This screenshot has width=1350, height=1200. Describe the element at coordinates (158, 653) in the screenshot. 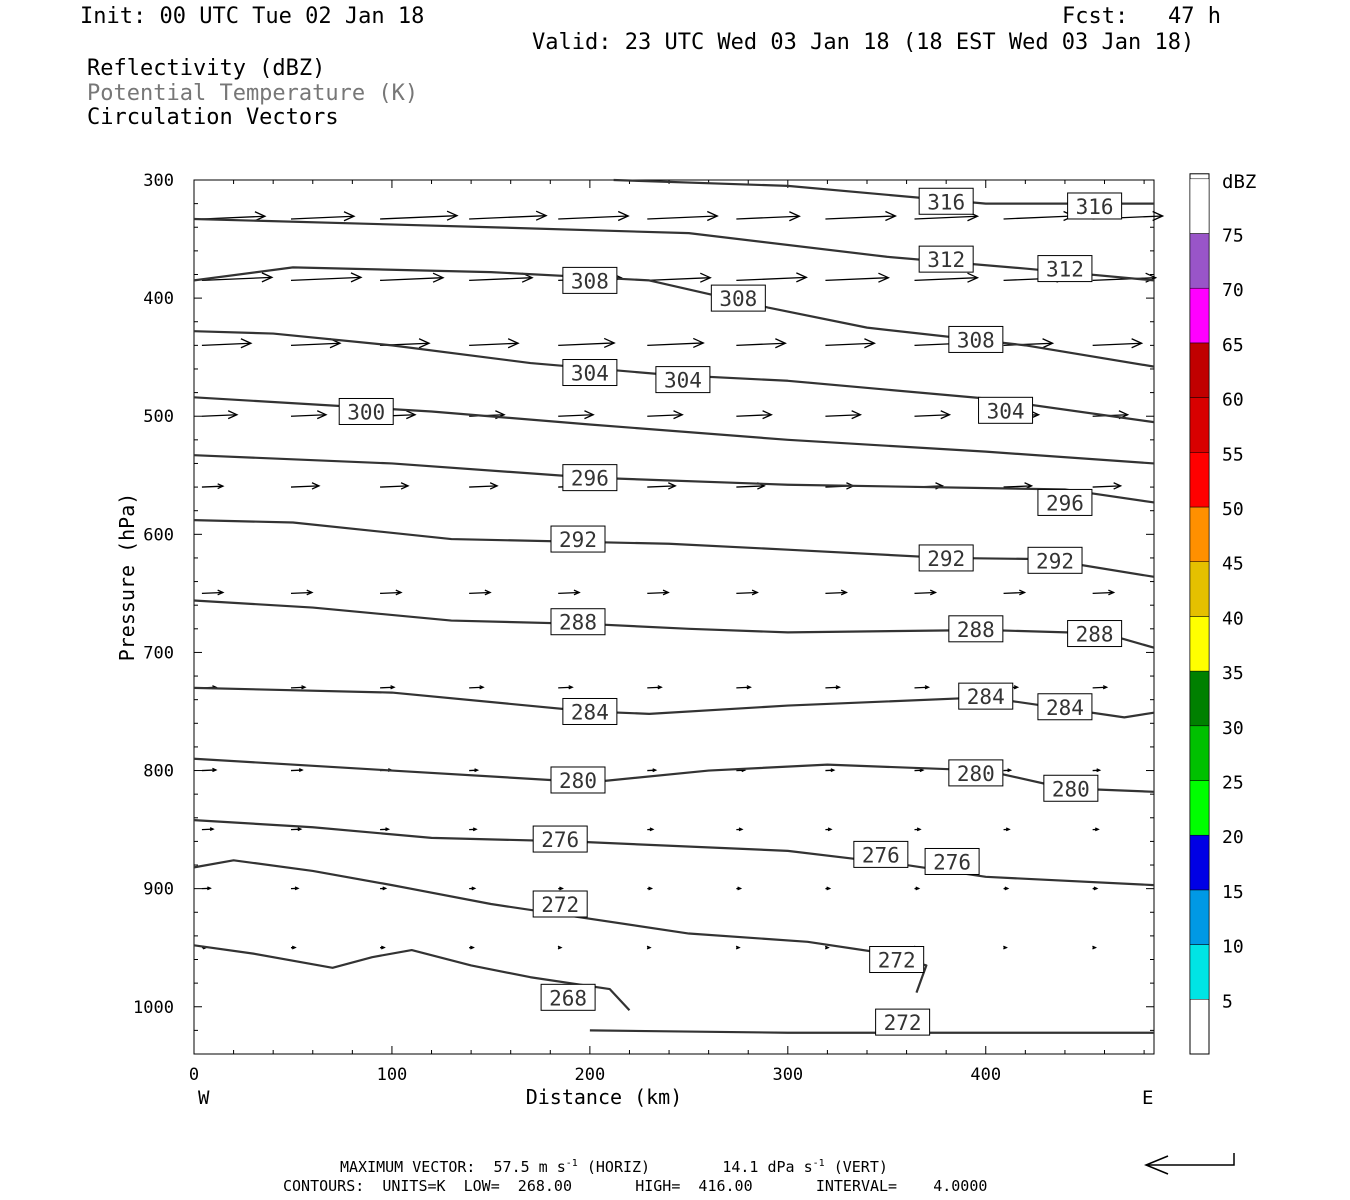

I see `y-tick-label: 700` at that location.